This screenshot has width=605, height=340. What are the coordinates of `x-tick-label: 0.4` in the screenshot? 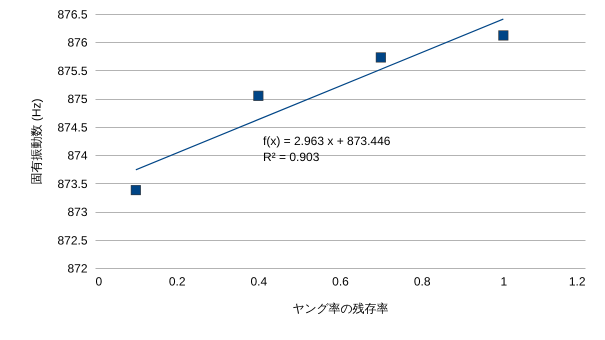 It's located at (259, 281).